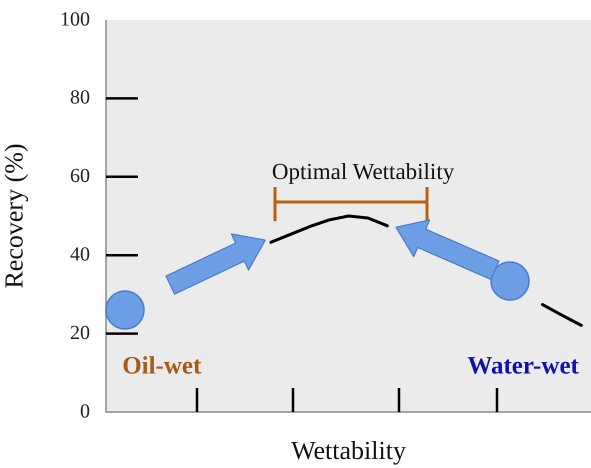 The height and width of the screenshot is (468, 591). I want to click on y-tick-label: 40, so click(80, 254).